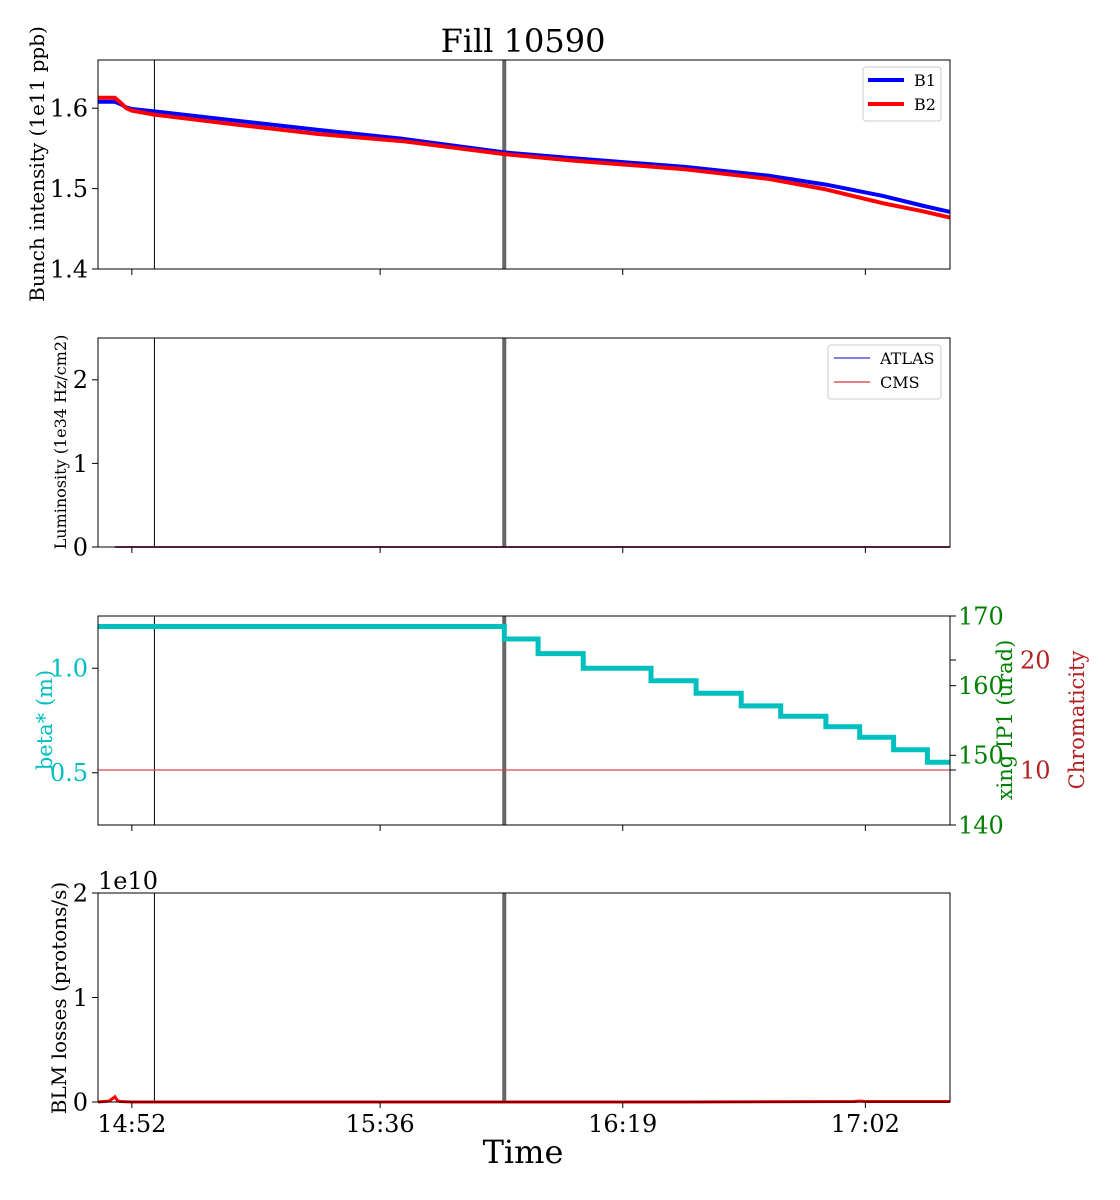  Describe the element at coordinates (60, 442) in the screenshot. I see `luminosity-y-label: Luminosity (1e34 Hz/cm2)` at that location.